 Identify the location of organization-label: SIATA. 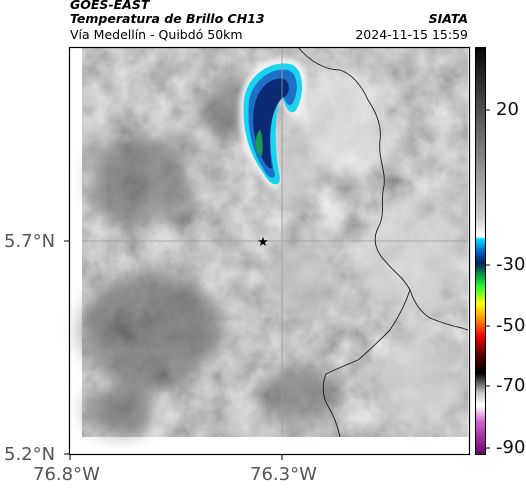
(448, 18).